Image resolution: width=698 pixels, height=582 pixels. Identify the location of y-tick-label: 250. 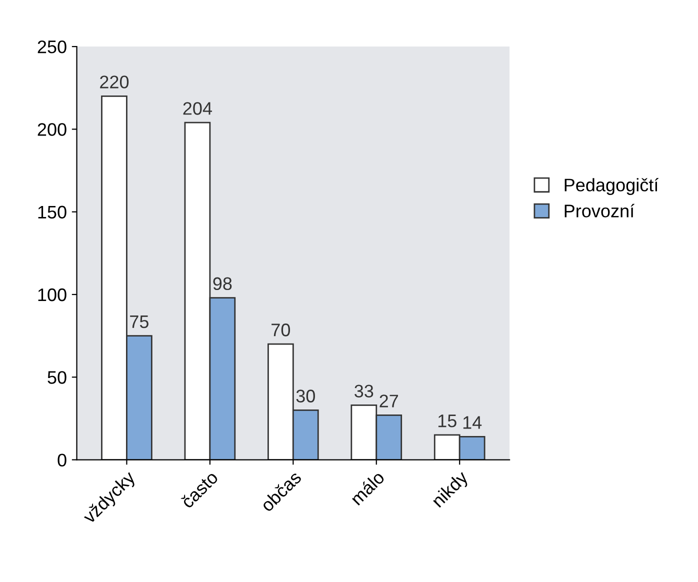
(52, 47).